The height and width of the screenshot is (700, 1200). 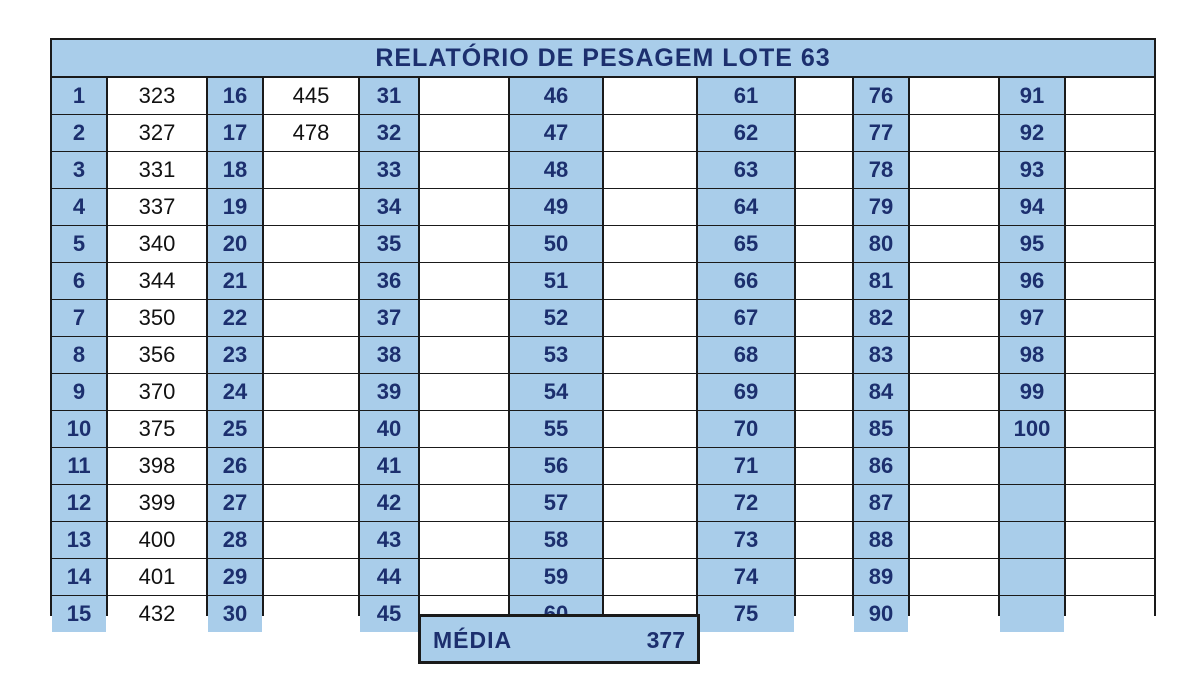 I want to click on weight-cell-13: 400, so click(x=157, y=540).